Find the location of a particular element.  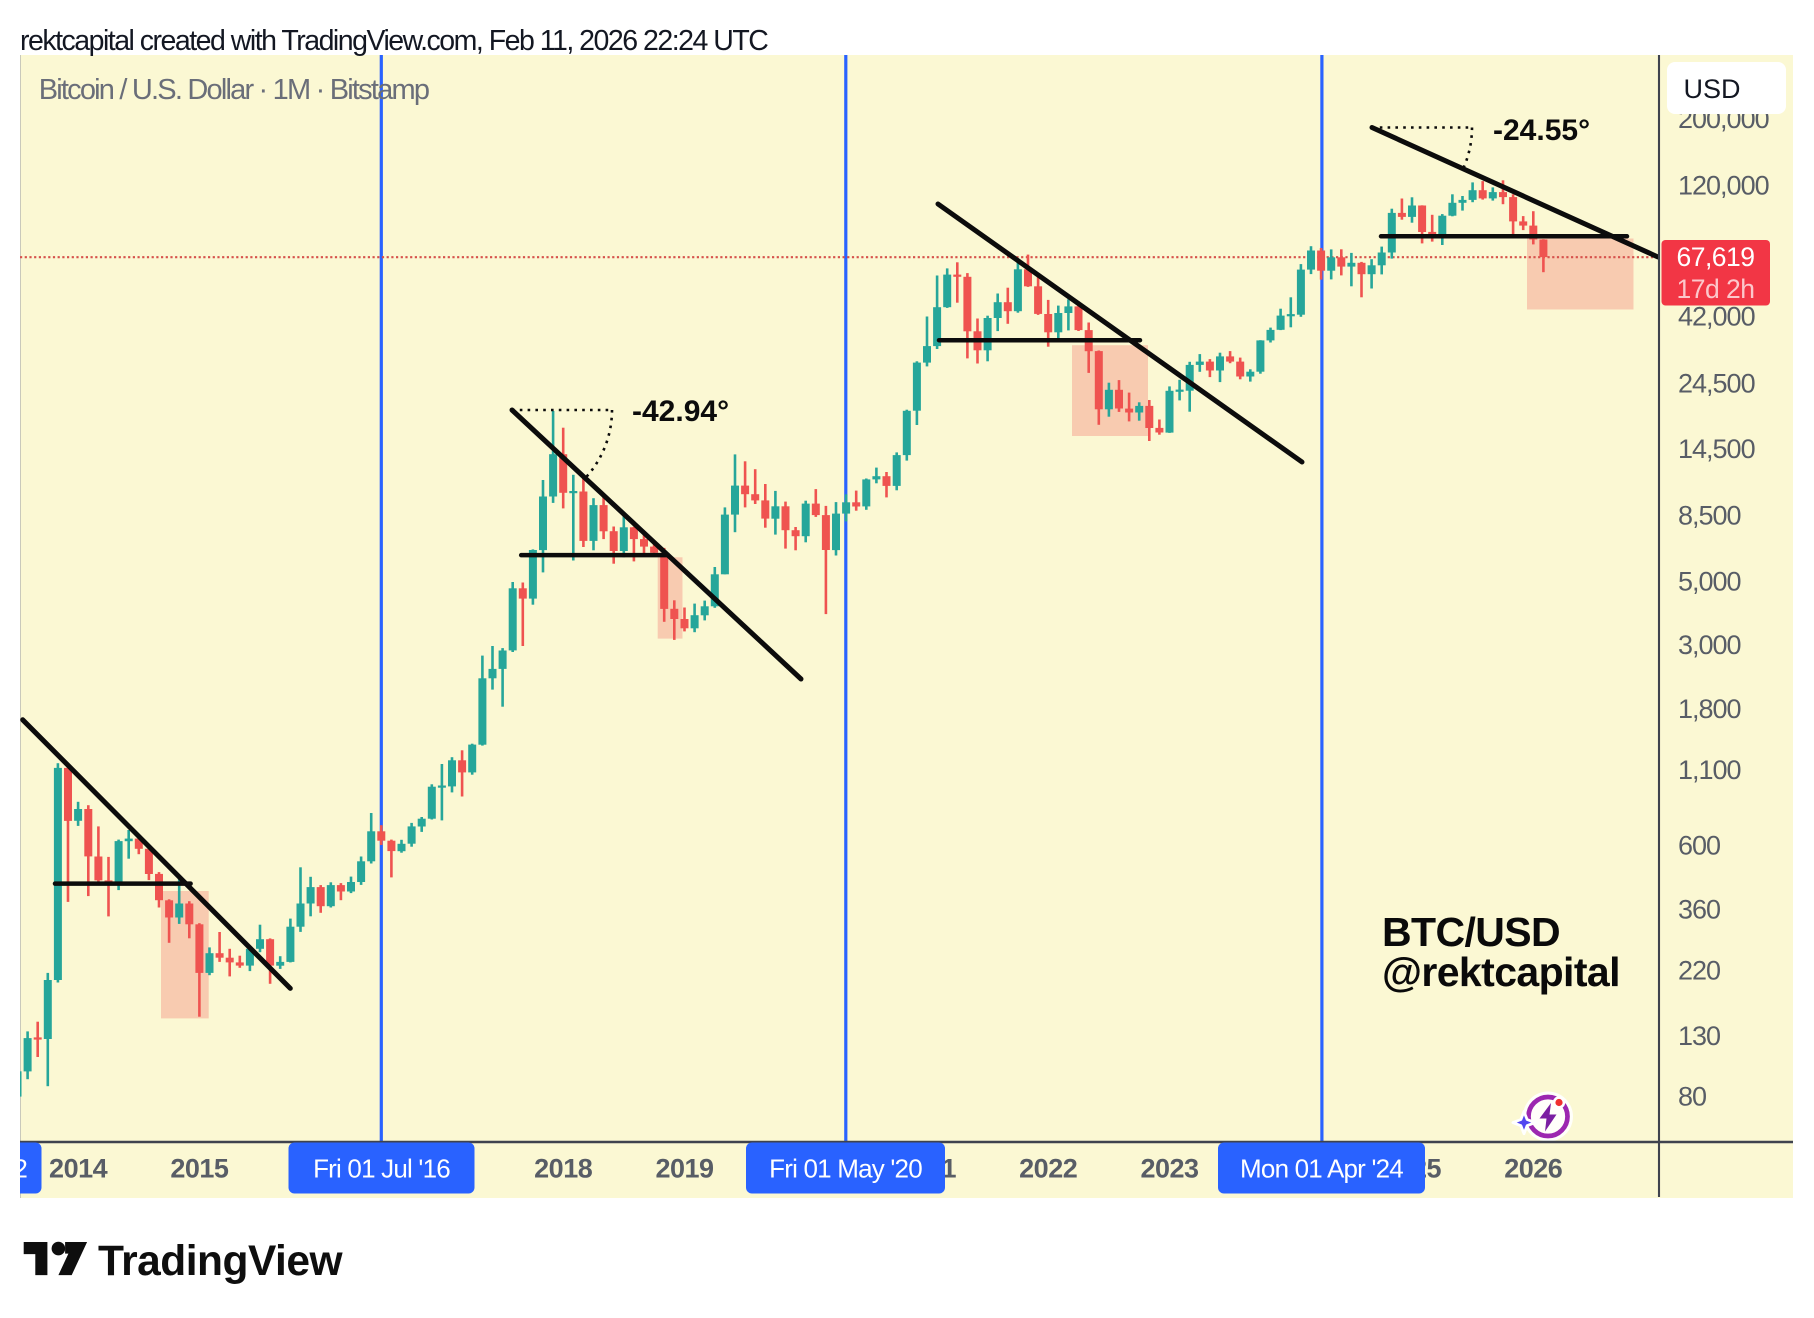

svg-text: 8,500 is located at coordinates (1709, 515).